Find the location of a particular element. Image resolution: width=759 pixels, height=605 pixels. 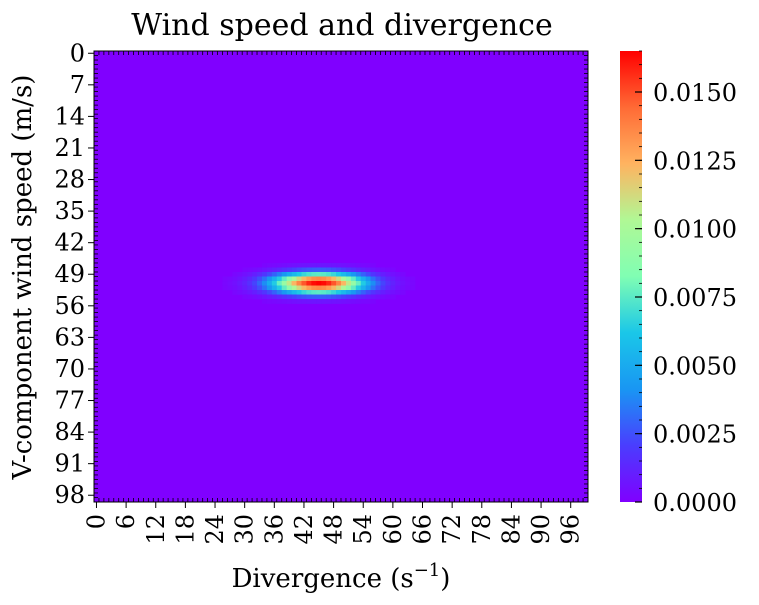

chart-title: Wind speed and divergence is located at coordinates (341, 25).